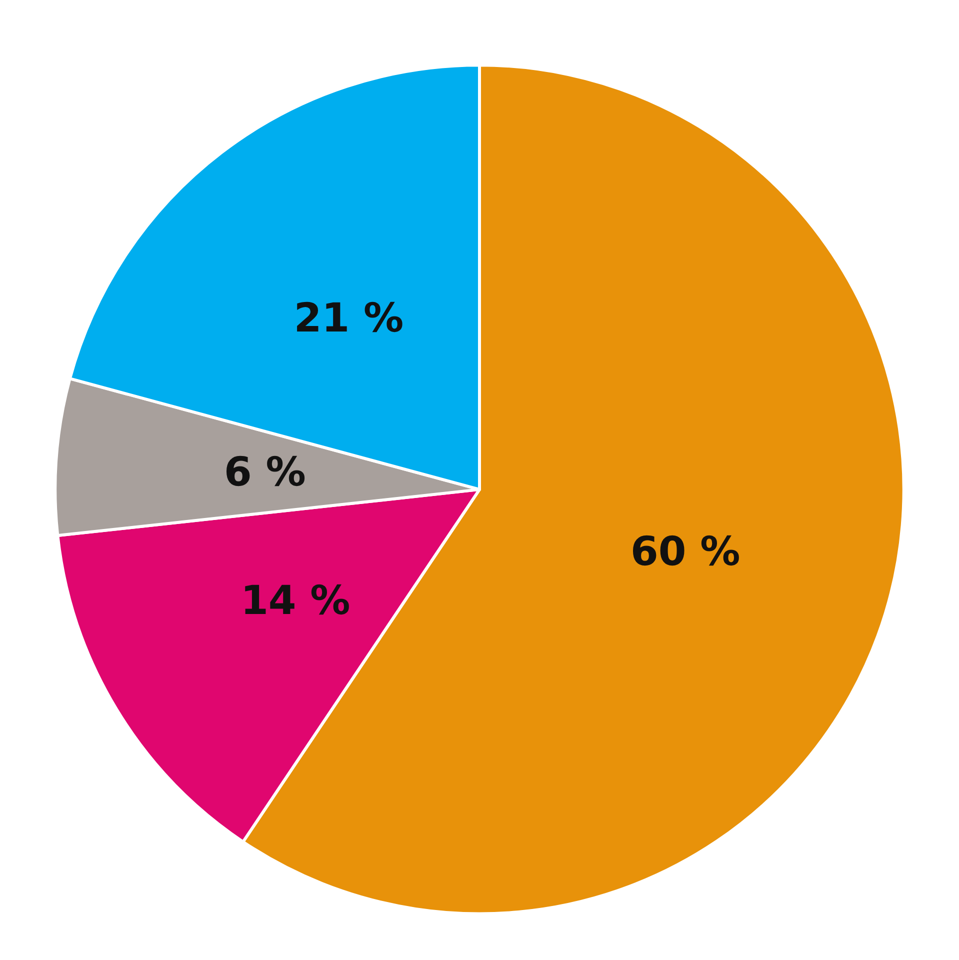 The height and width of the screenshot is (960, 959). I want to click on data-label: 60 %, so click(685, 552).